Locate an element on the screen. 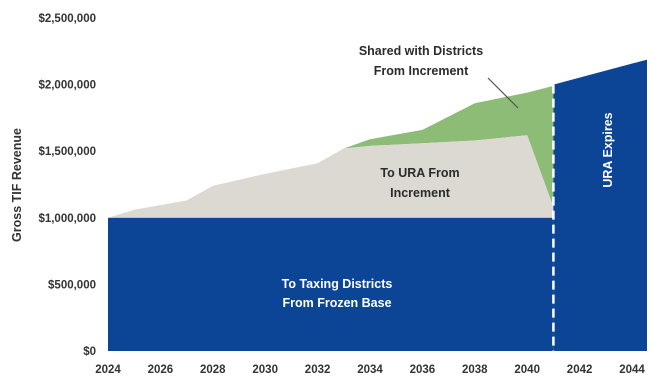 The image size is (652, 381). x-tick-label: 2042 is located at coordinates (580, 370).